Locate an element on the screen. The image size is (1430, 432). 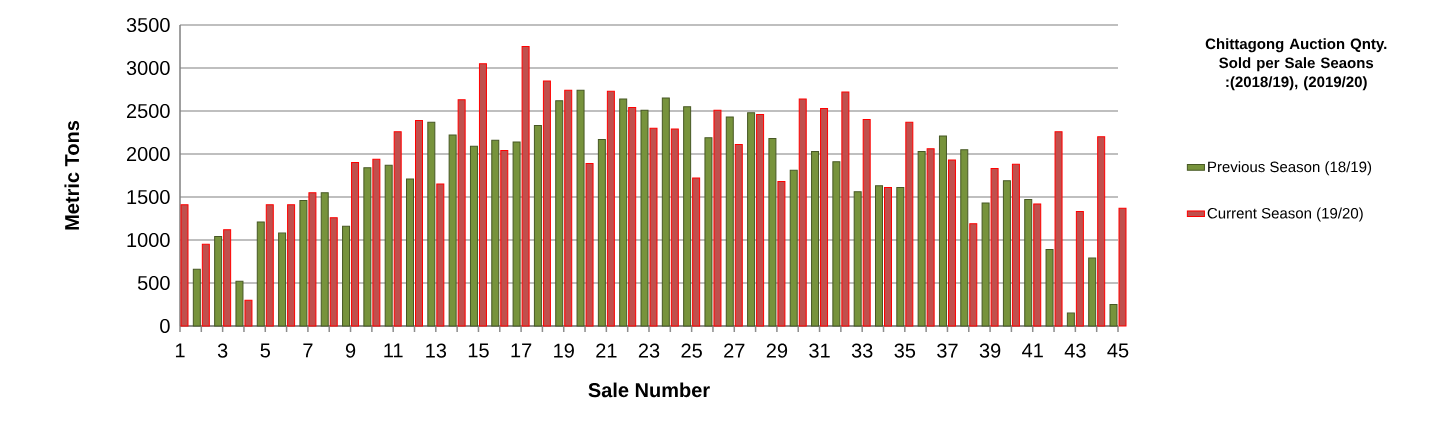
x-tick-label: 19 is located at coordinates (564, 350).